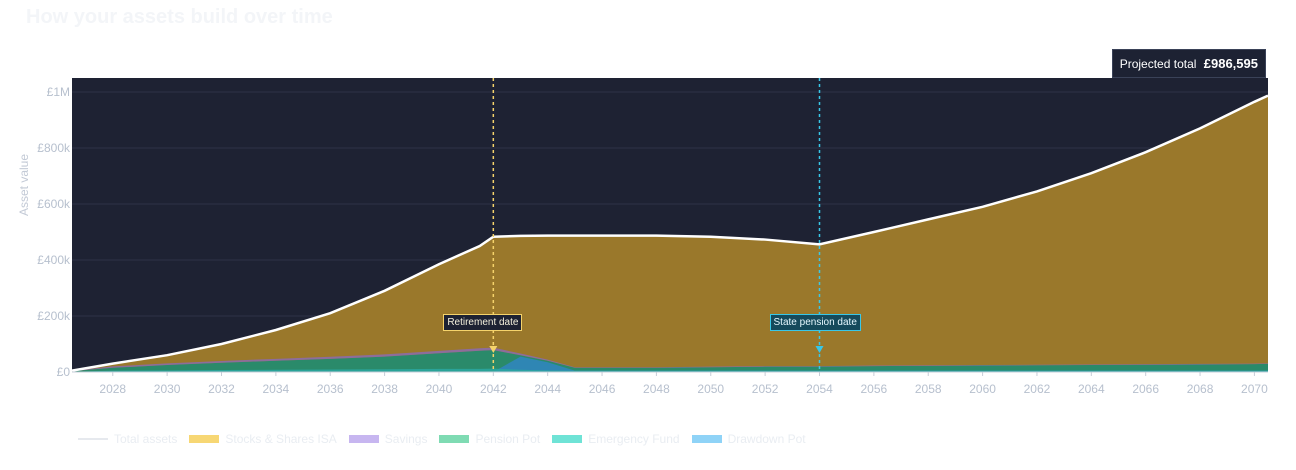 Image resolution: width=1296 pixels, height=470 pixels. What do you see at coordinates (146, 439) in the screenshot?
I see `legend-label: Total assets` at bounding box center [146, 439].